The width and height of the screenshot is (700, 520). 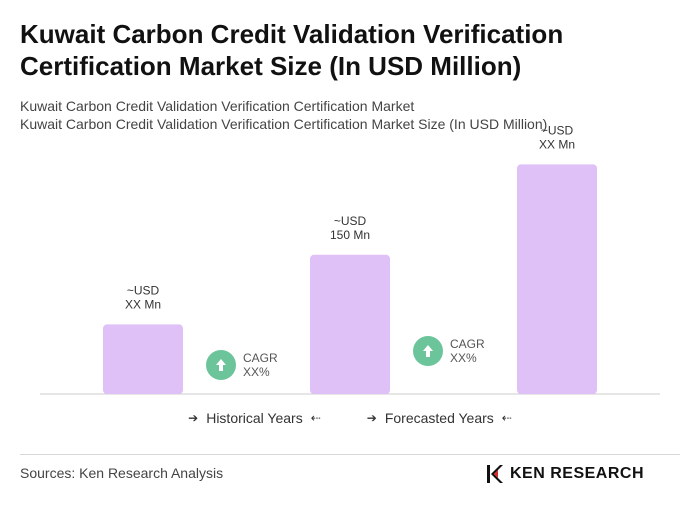 I want to click on cagr-label-2: CAGR, so click(x=467, y=344).